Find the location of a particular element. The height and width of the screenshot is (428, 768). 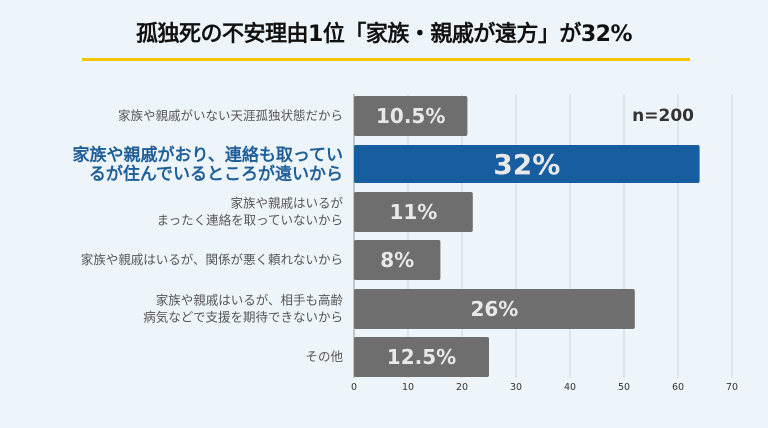

data-label: 32% is located at coordinates (526, 164).